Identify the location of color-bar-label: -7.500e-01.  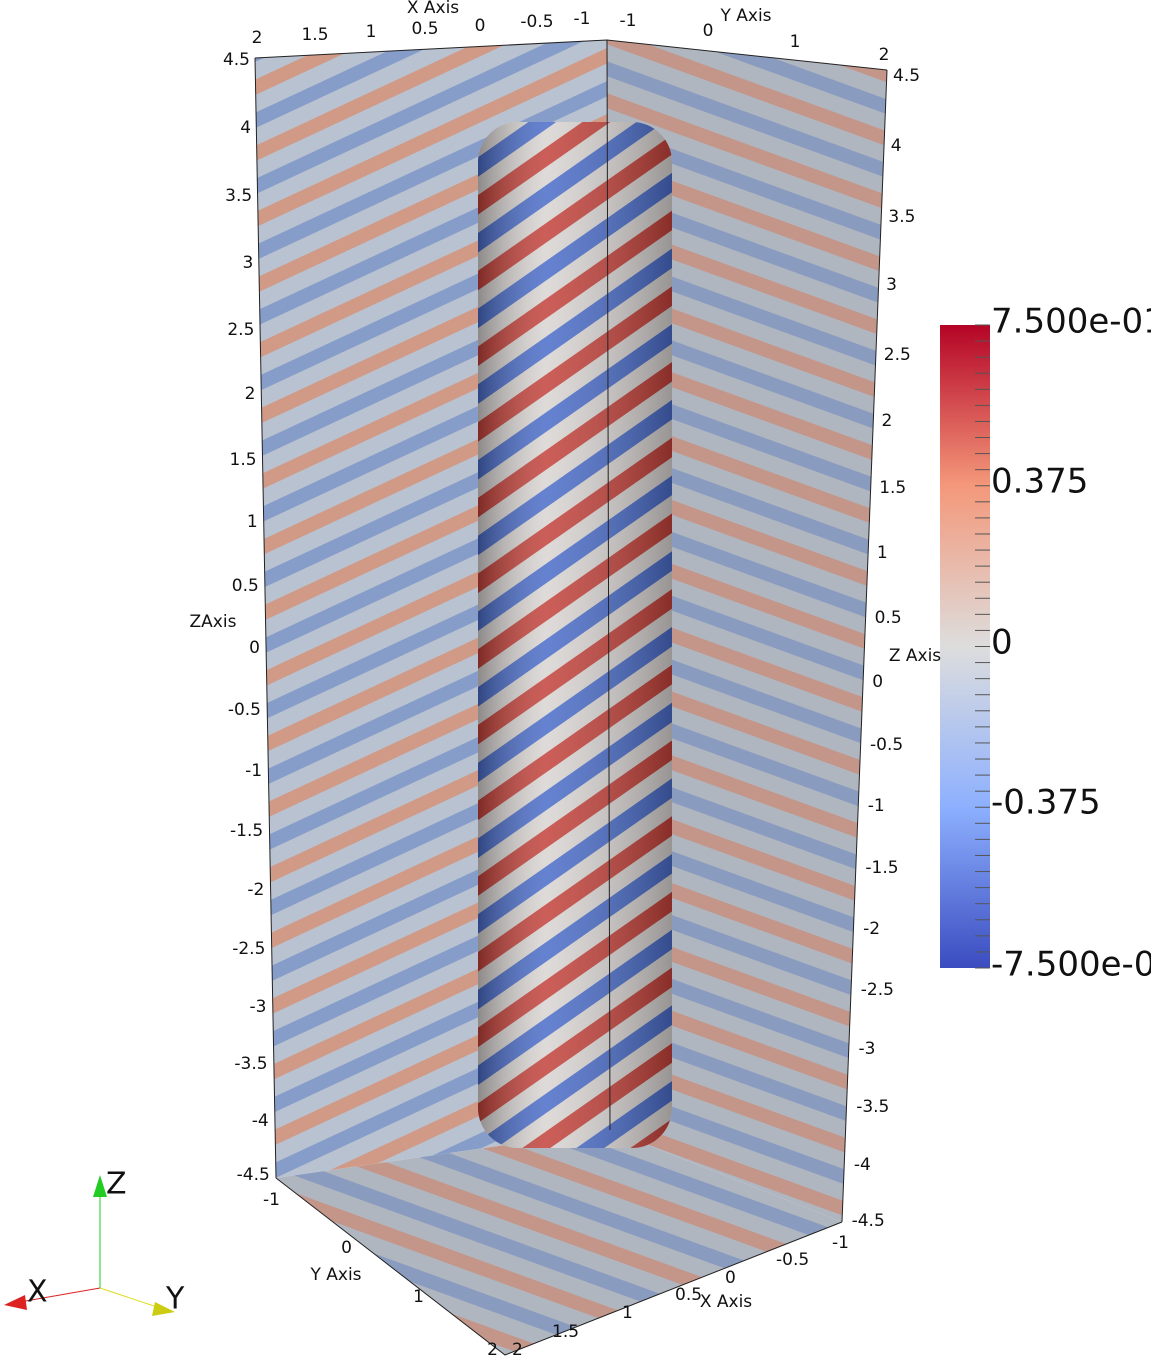
(1071, 965).